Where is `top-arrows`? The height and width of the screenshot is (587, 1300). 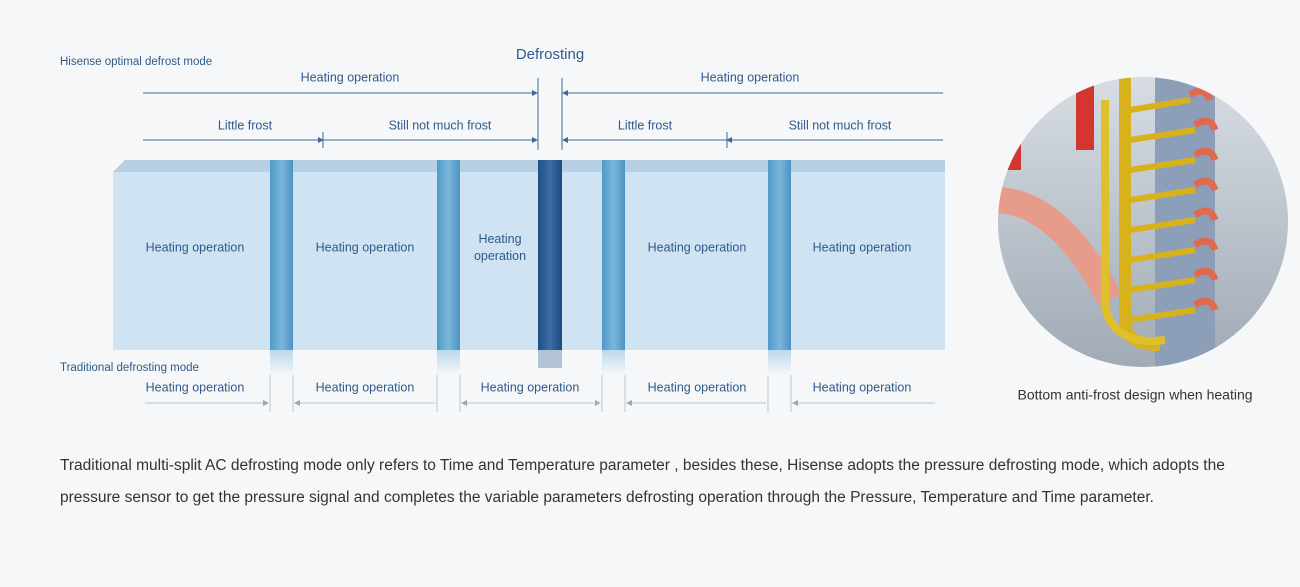 top-arrows is located at coordinates (543, 114).